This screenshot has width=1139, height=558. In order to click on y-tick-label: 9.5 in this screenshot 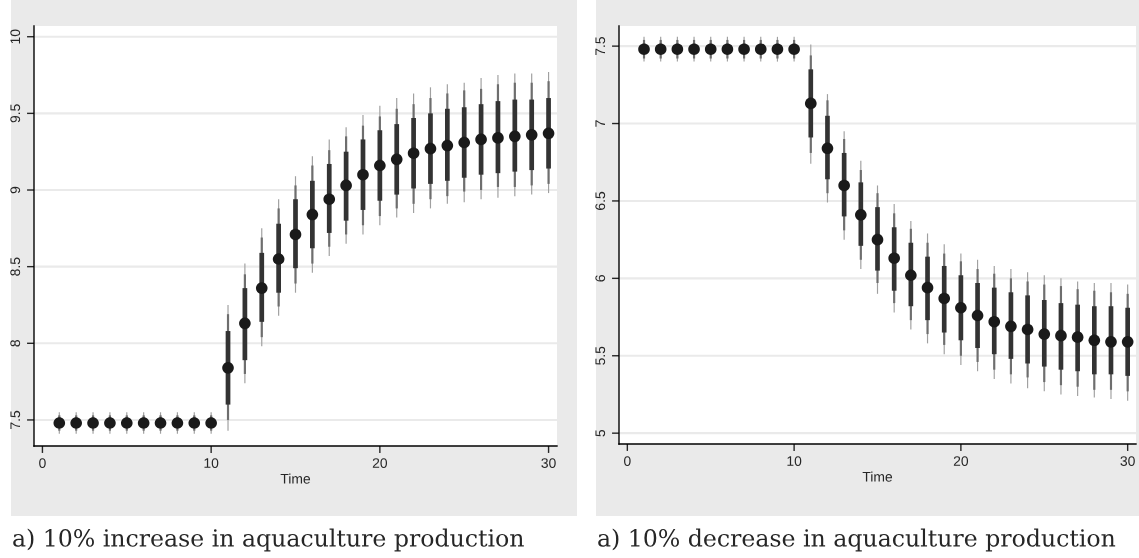, I will do `click(15, 113)`.